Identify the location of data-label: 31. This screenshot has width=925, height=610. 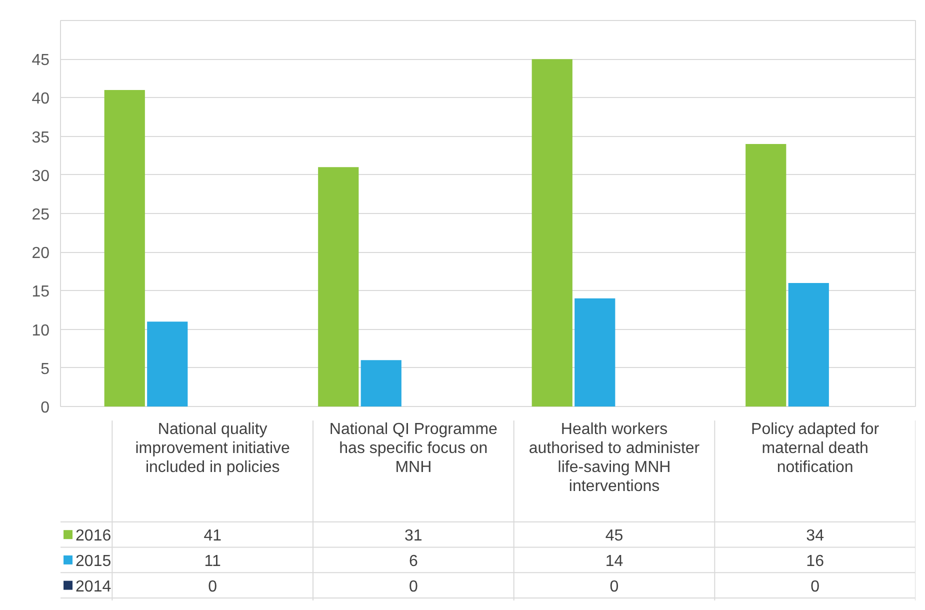
(413, 536).